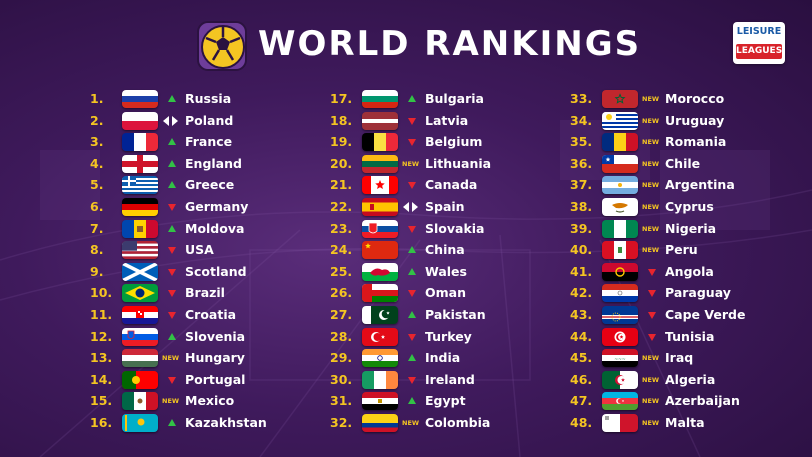 The image size is (812, 457). What do you see at coordinates (620, 99) in the screenshot?
I see `morocco-flag-icon` at bounding box center [620, 99].